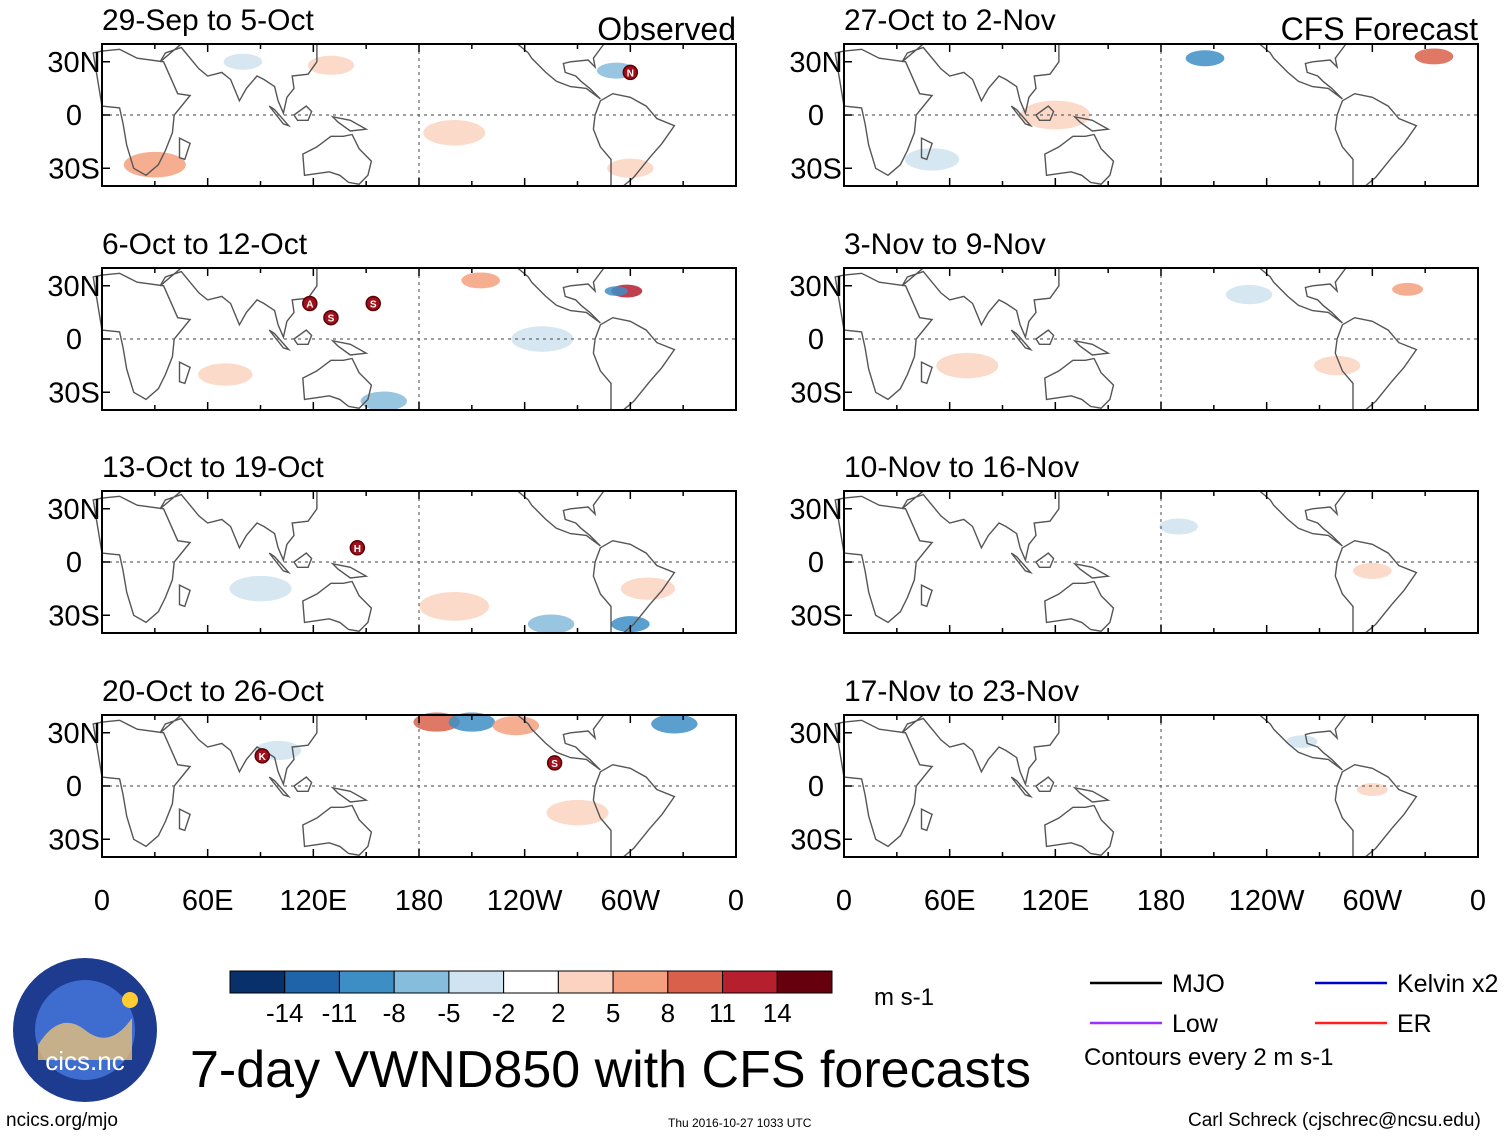  I want to click on colorbar-label: -8, so click(394, 1013).